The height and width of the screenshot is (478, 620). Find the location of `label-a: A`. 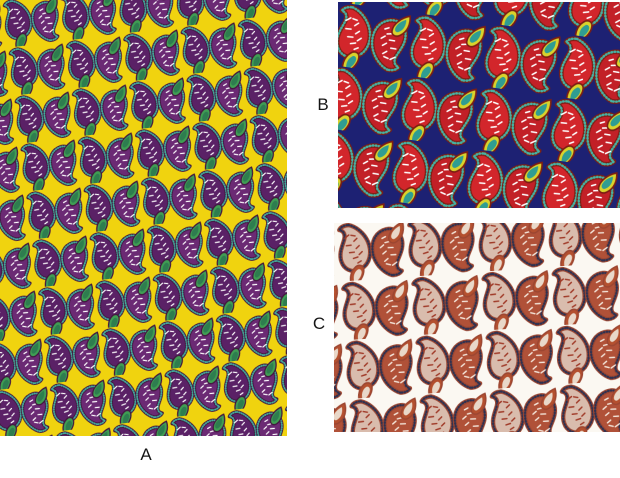

label-a: A is located at coordinates (146, 454).